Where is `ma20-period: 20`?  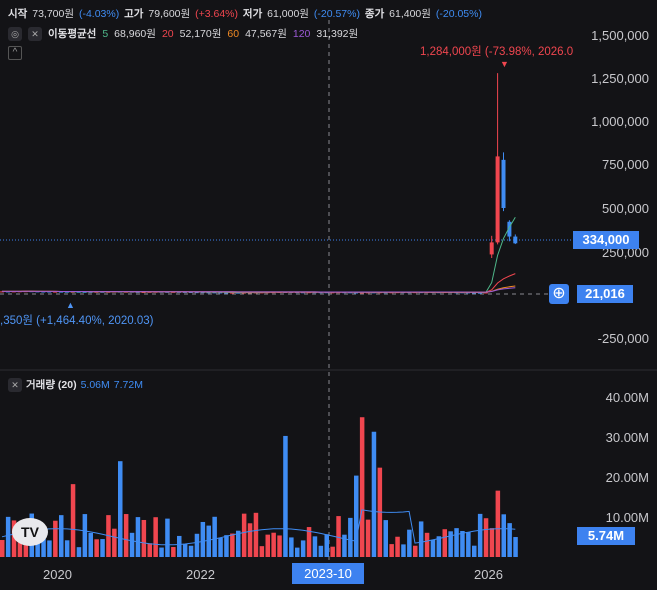
ma20-period: 20 is located at coordinates (167, 33).